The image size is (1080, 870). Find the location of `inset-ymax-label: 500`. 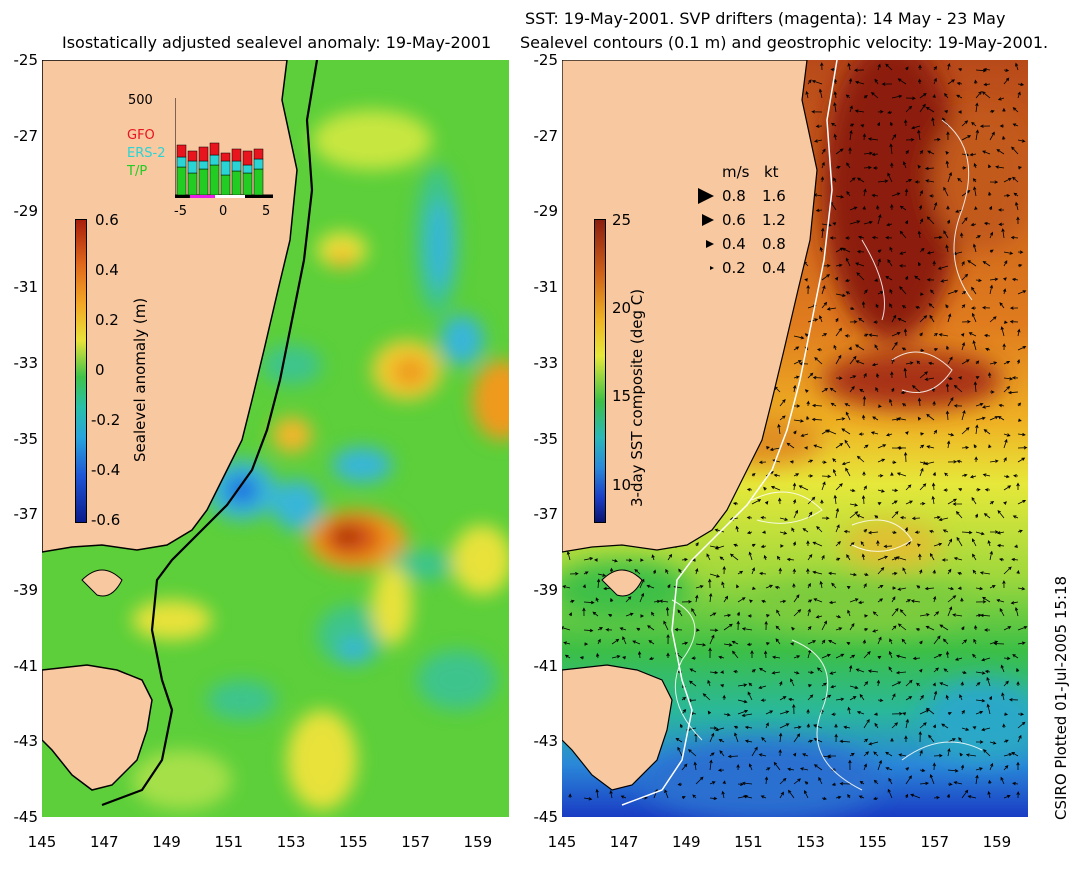

inset-ymax-label: 500 is located at coordinates (140, 100).